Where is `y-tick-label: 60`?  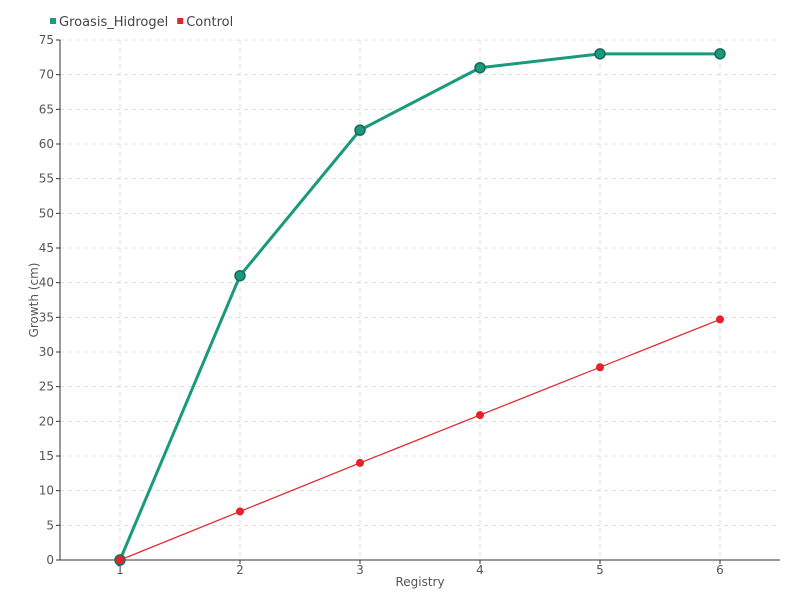
y-tick-label: 60 is located at coordinates (46, 144).